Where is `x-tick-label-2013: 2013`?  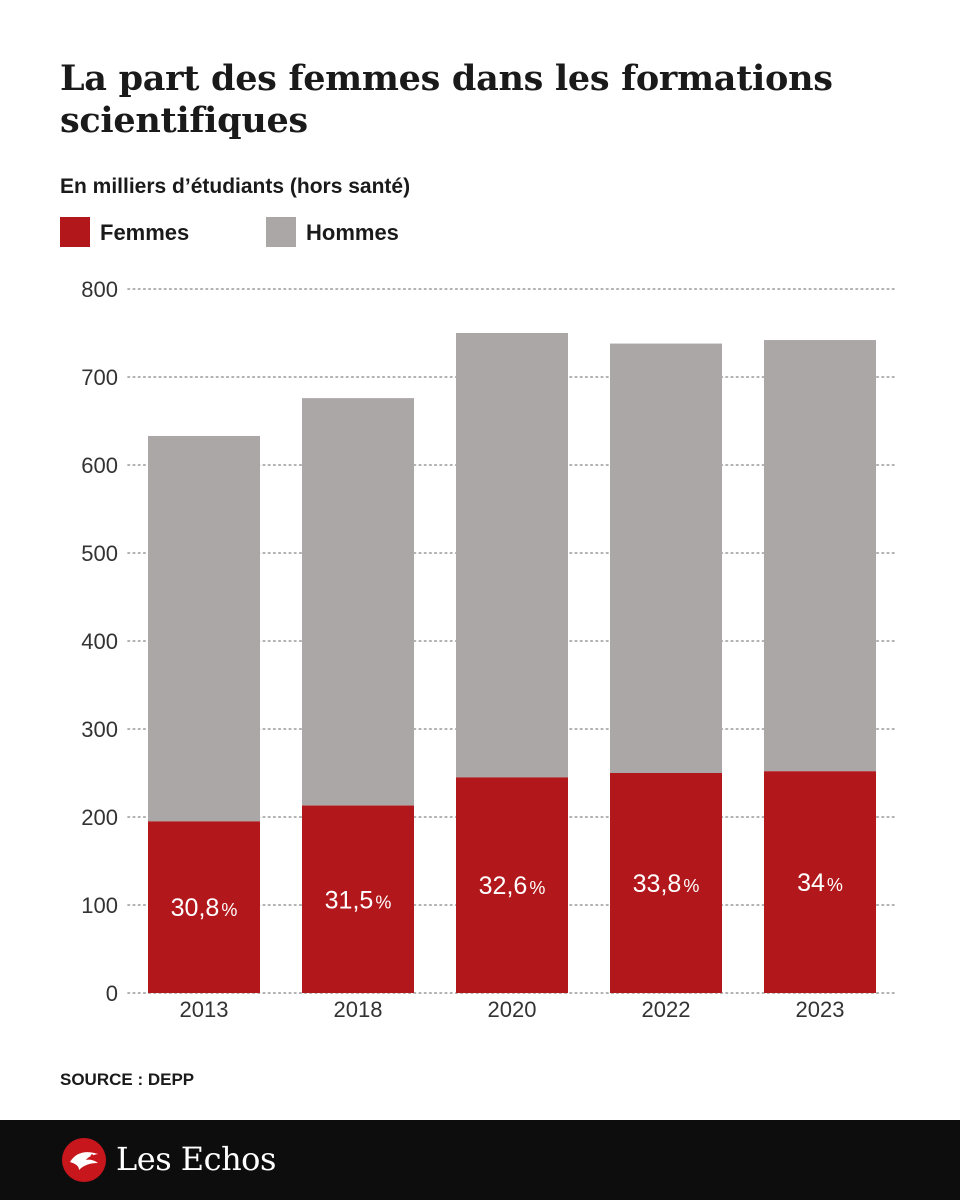 x-tick-label-2013: 2013 is located at coordinates (204, 1009).